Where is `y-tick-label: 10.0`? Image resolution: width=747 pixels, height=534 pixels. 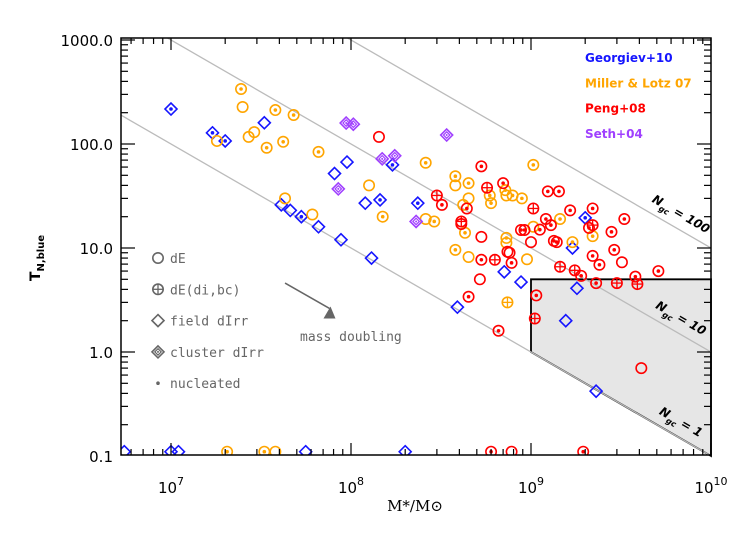 y-tick-label: 10.0 is located at coordinates (96, 249).